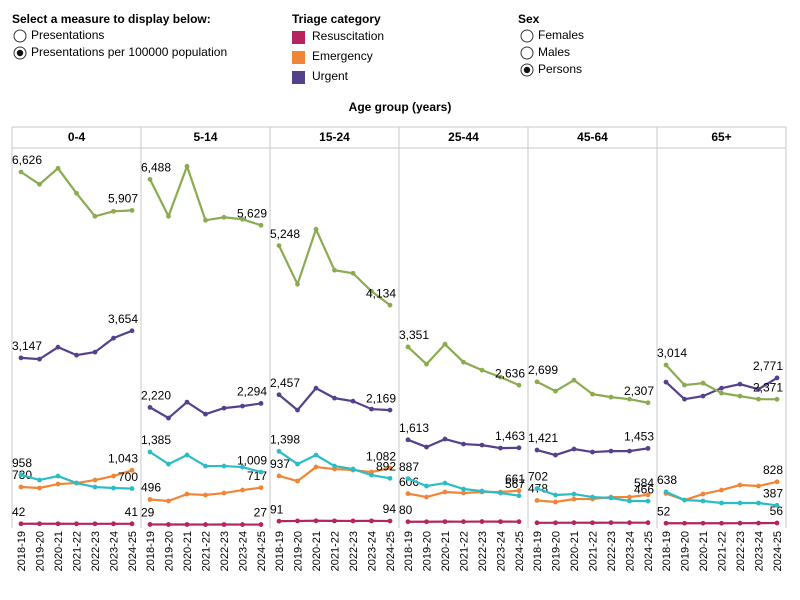 The width and height of the screenshot is (800, 600). Describe the element at coordinates (639, 391) in the screenshot. I see `data-label: 2,307` at that location.